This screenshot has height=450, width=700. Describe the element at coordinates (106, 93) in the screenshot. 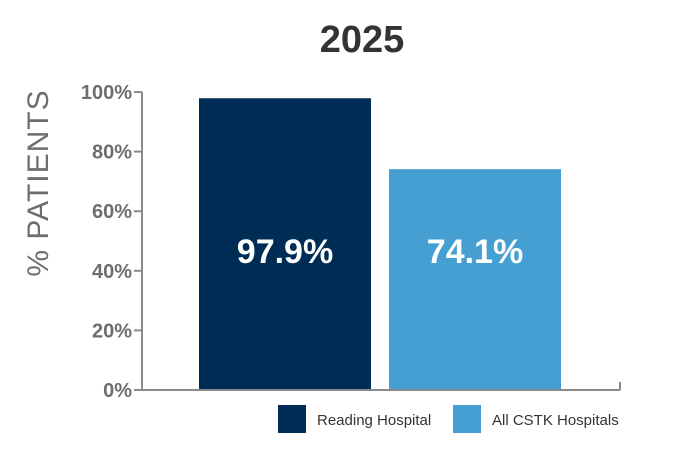

I see `y-tick-label: 100%` at that location.